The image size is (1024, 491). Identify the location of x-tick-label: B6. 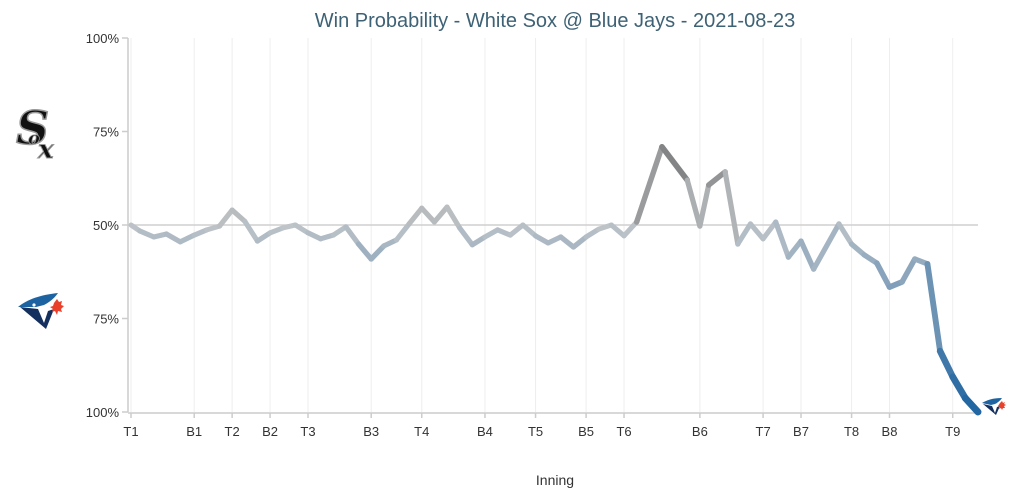
(700, 431).